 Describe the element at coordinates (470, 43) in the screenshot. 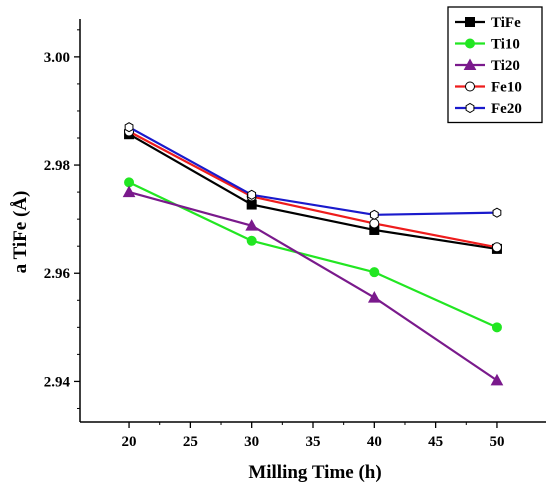

I see `legend-marker-ti10` at that location.